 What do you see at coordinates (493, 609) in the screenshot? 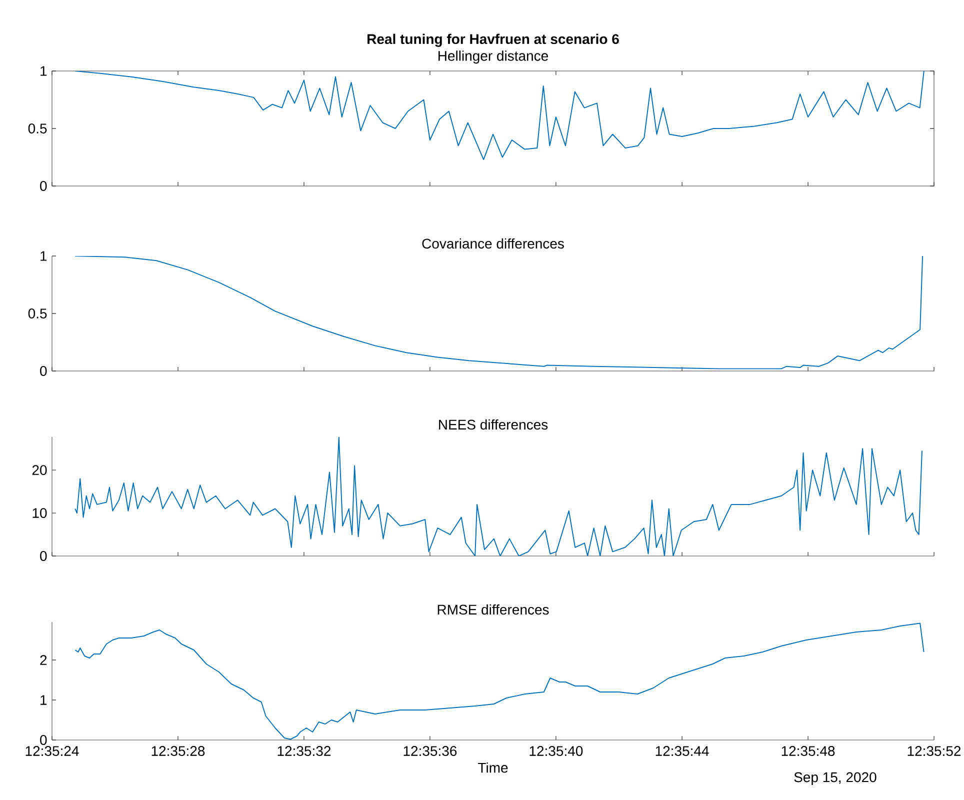
I see `chart-title: RMSE differences` at bounding box center [493, 609].